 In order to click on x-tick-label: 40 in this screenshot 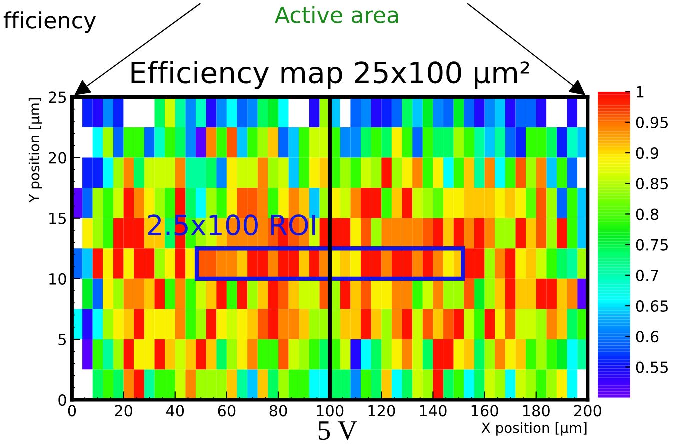, I will do `click(175, 411)`.